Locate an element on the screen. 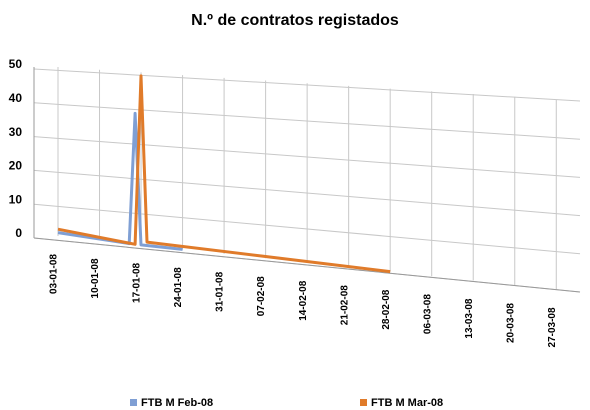 The height and width of the screenshot is (410, 590). x-tick-label: 13-03-08 is located at coordinates (469, 318).